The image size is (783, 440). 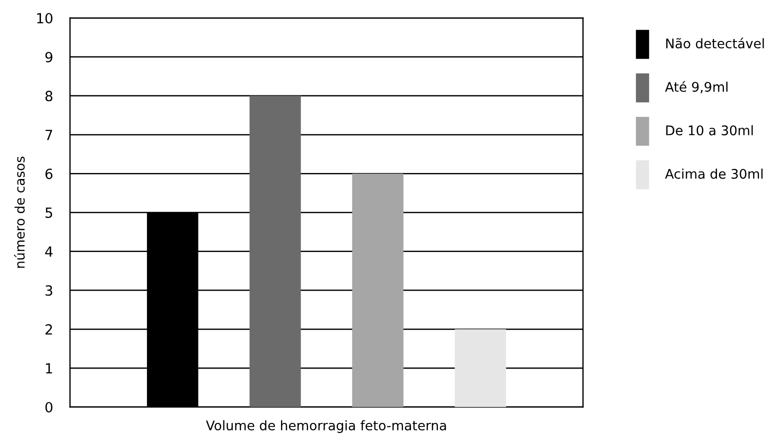 I want to click on y-tick-label: 8, so click(x=48, y=96).